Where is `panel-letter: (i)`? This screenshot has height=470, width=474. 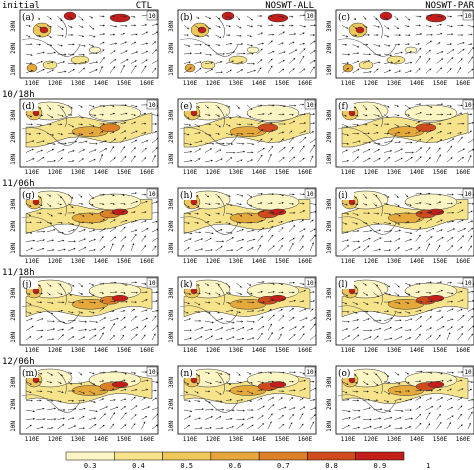 panel-letter: (i) is located at coordinates (343, 195).